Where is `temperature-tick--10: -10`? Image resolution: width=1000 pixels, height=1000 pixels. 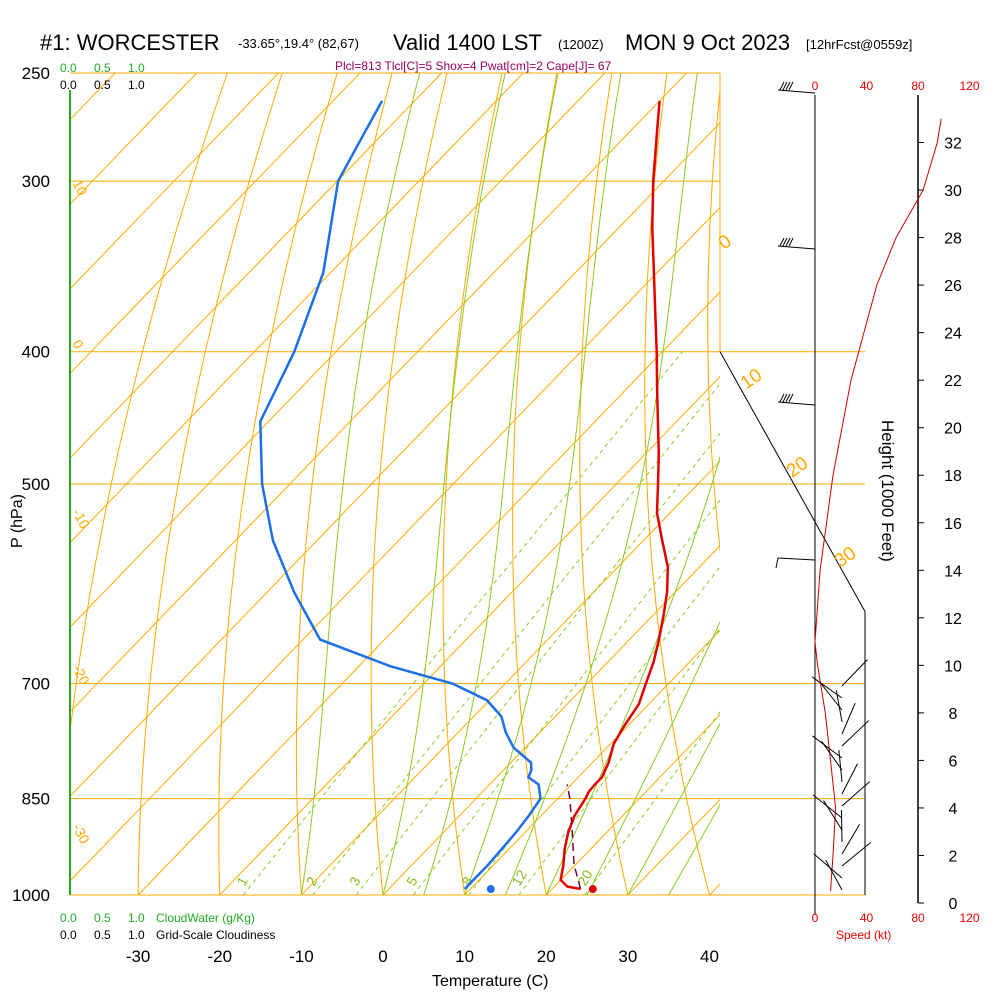 temperature-tick--10: -10 is located at coordinates (301, 956).